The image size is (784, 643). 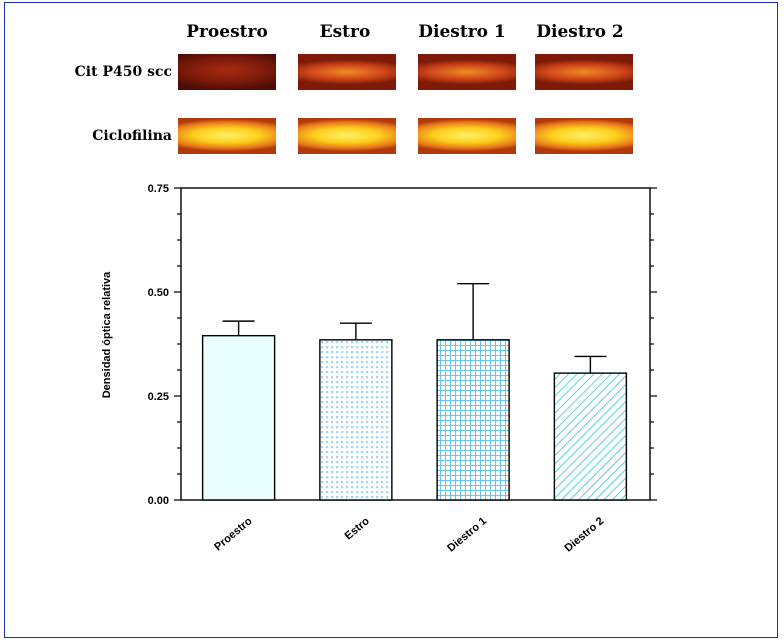 What do you see at coordinates (227, 72) in the screenshot?
I see `blot-band-cit-proestro` at bounding box center [227, 72].